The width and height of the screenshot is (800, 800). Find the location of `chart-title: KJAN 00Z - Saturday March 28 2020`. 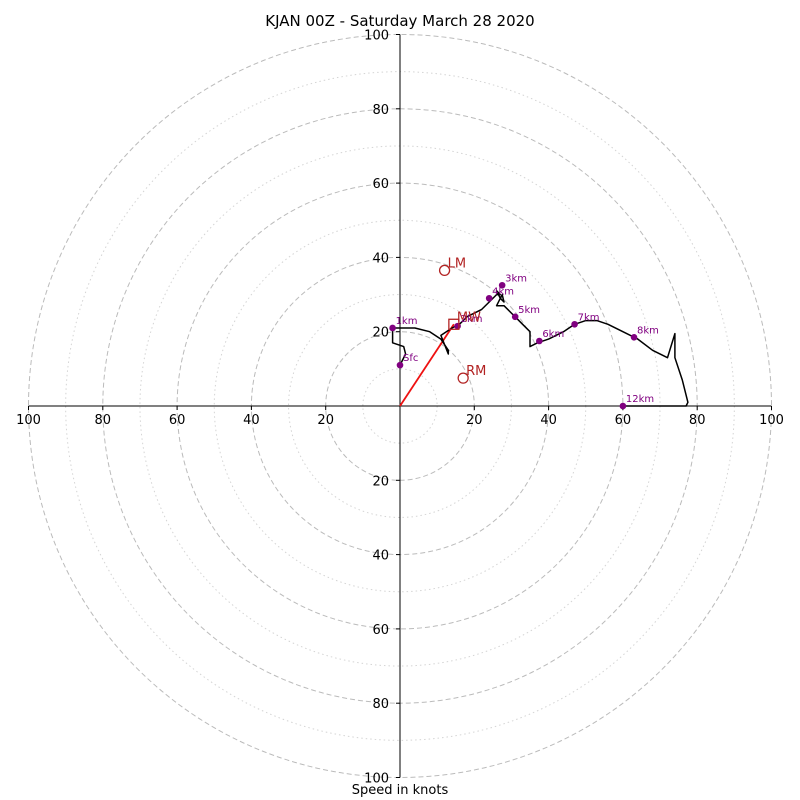

chart-title: KJAN 00Z - Saturday March 28 2020 is located at coordinates (400, 21).